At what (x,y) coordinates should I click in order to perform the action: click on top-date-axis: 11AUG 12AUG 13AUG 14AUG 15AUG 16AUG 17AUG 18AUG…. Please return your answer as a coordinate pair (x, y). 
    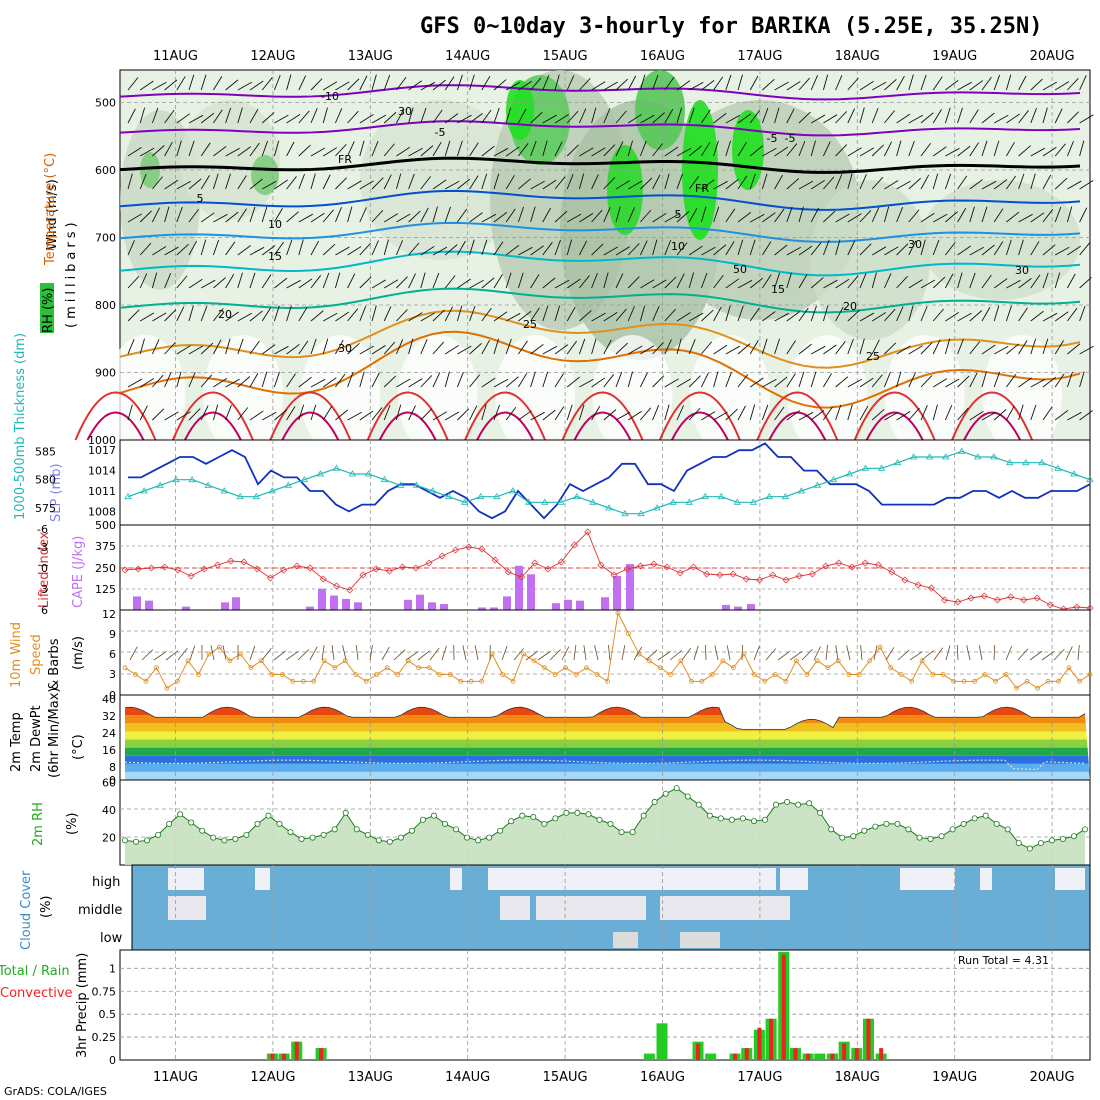
    Looking at the image, I should click on (614, 56).